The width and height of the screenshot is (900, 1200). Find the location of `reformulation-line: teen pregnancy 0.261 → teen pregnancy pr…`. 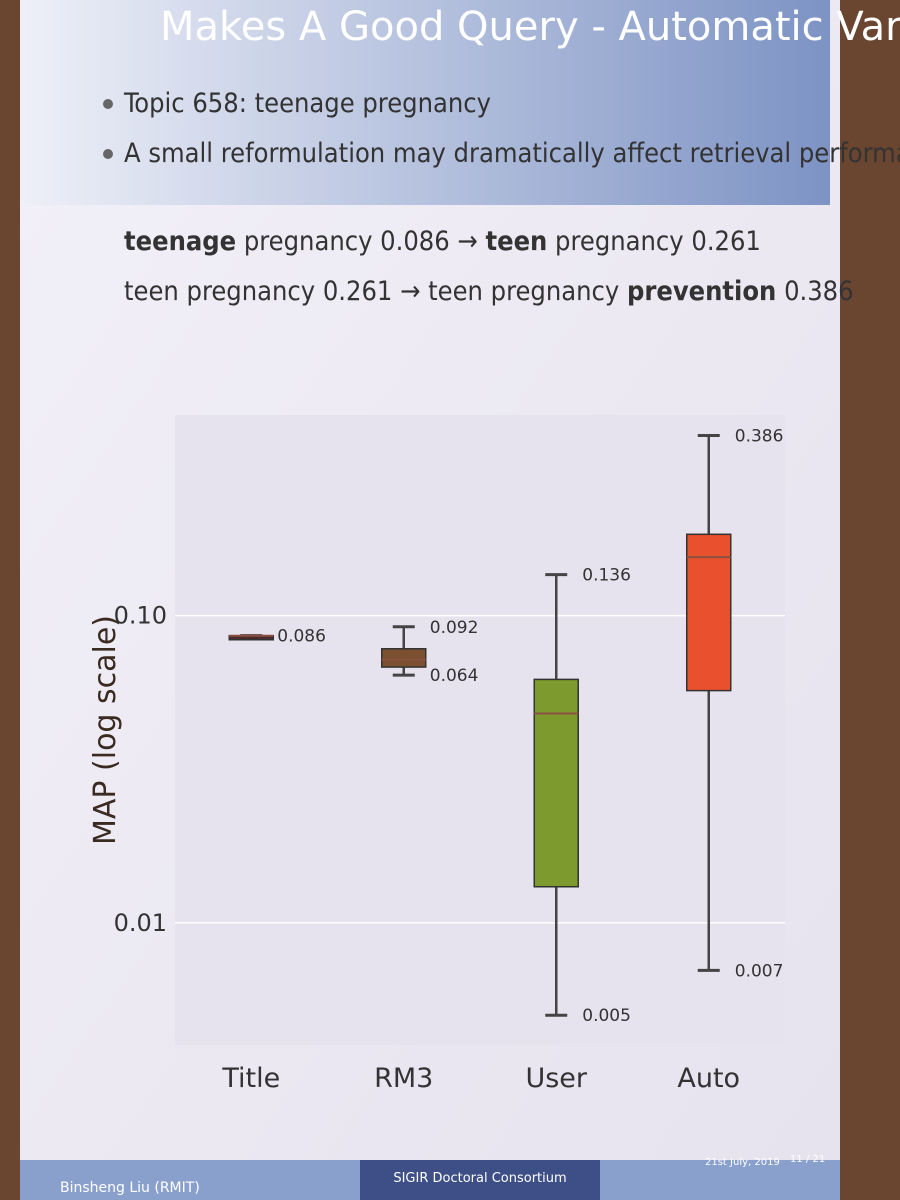

reformulation-line: teen pregnancy 0.261 → teen pregnancy pr… is located at coordinates (489, 291).